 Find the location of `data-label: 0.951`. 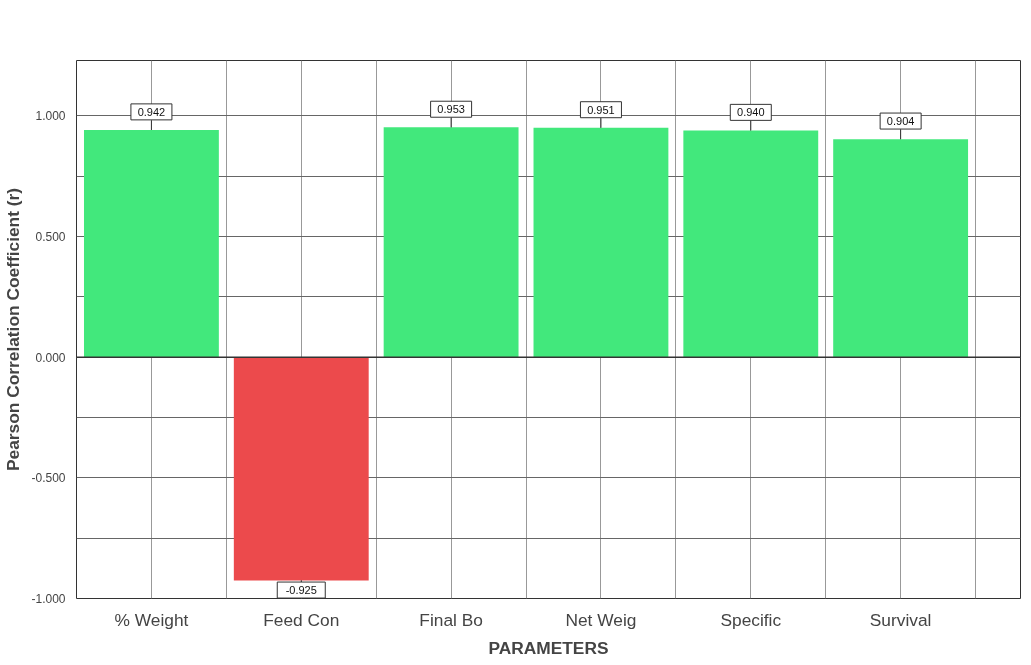

data-label: 0.951 is located at coordinates (601, 109).